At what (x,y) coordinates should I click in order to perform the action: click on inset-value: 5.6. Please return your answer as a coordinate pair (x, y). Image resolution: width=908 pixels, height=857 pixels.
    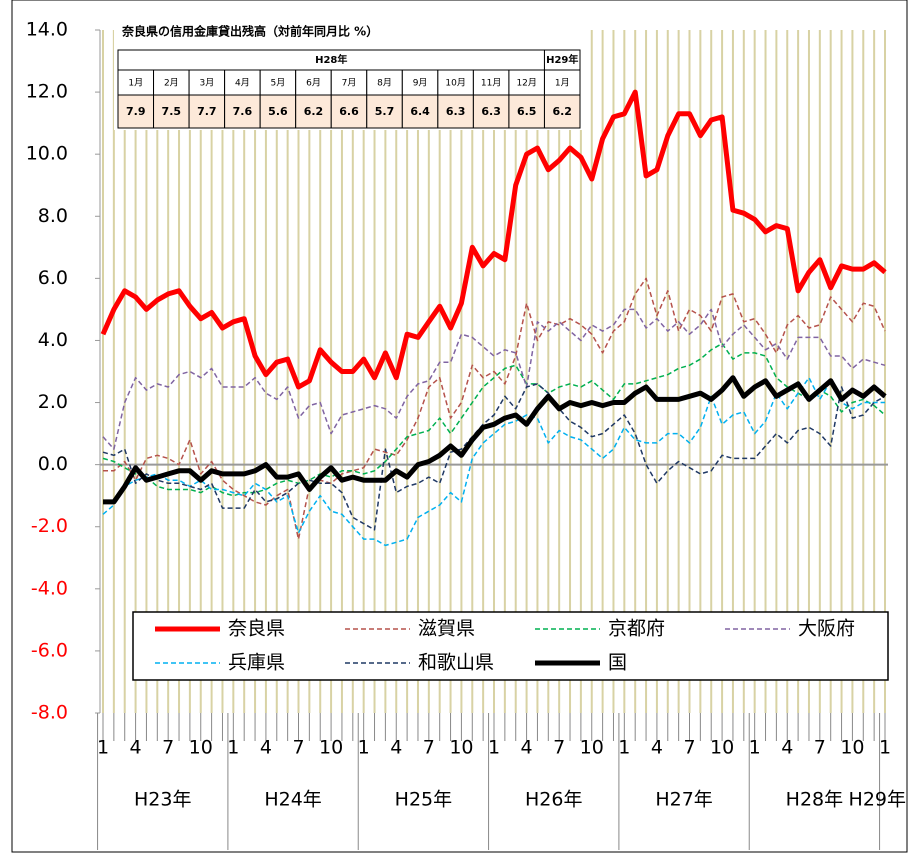
    Looking at the image, I should click on (278, 111).